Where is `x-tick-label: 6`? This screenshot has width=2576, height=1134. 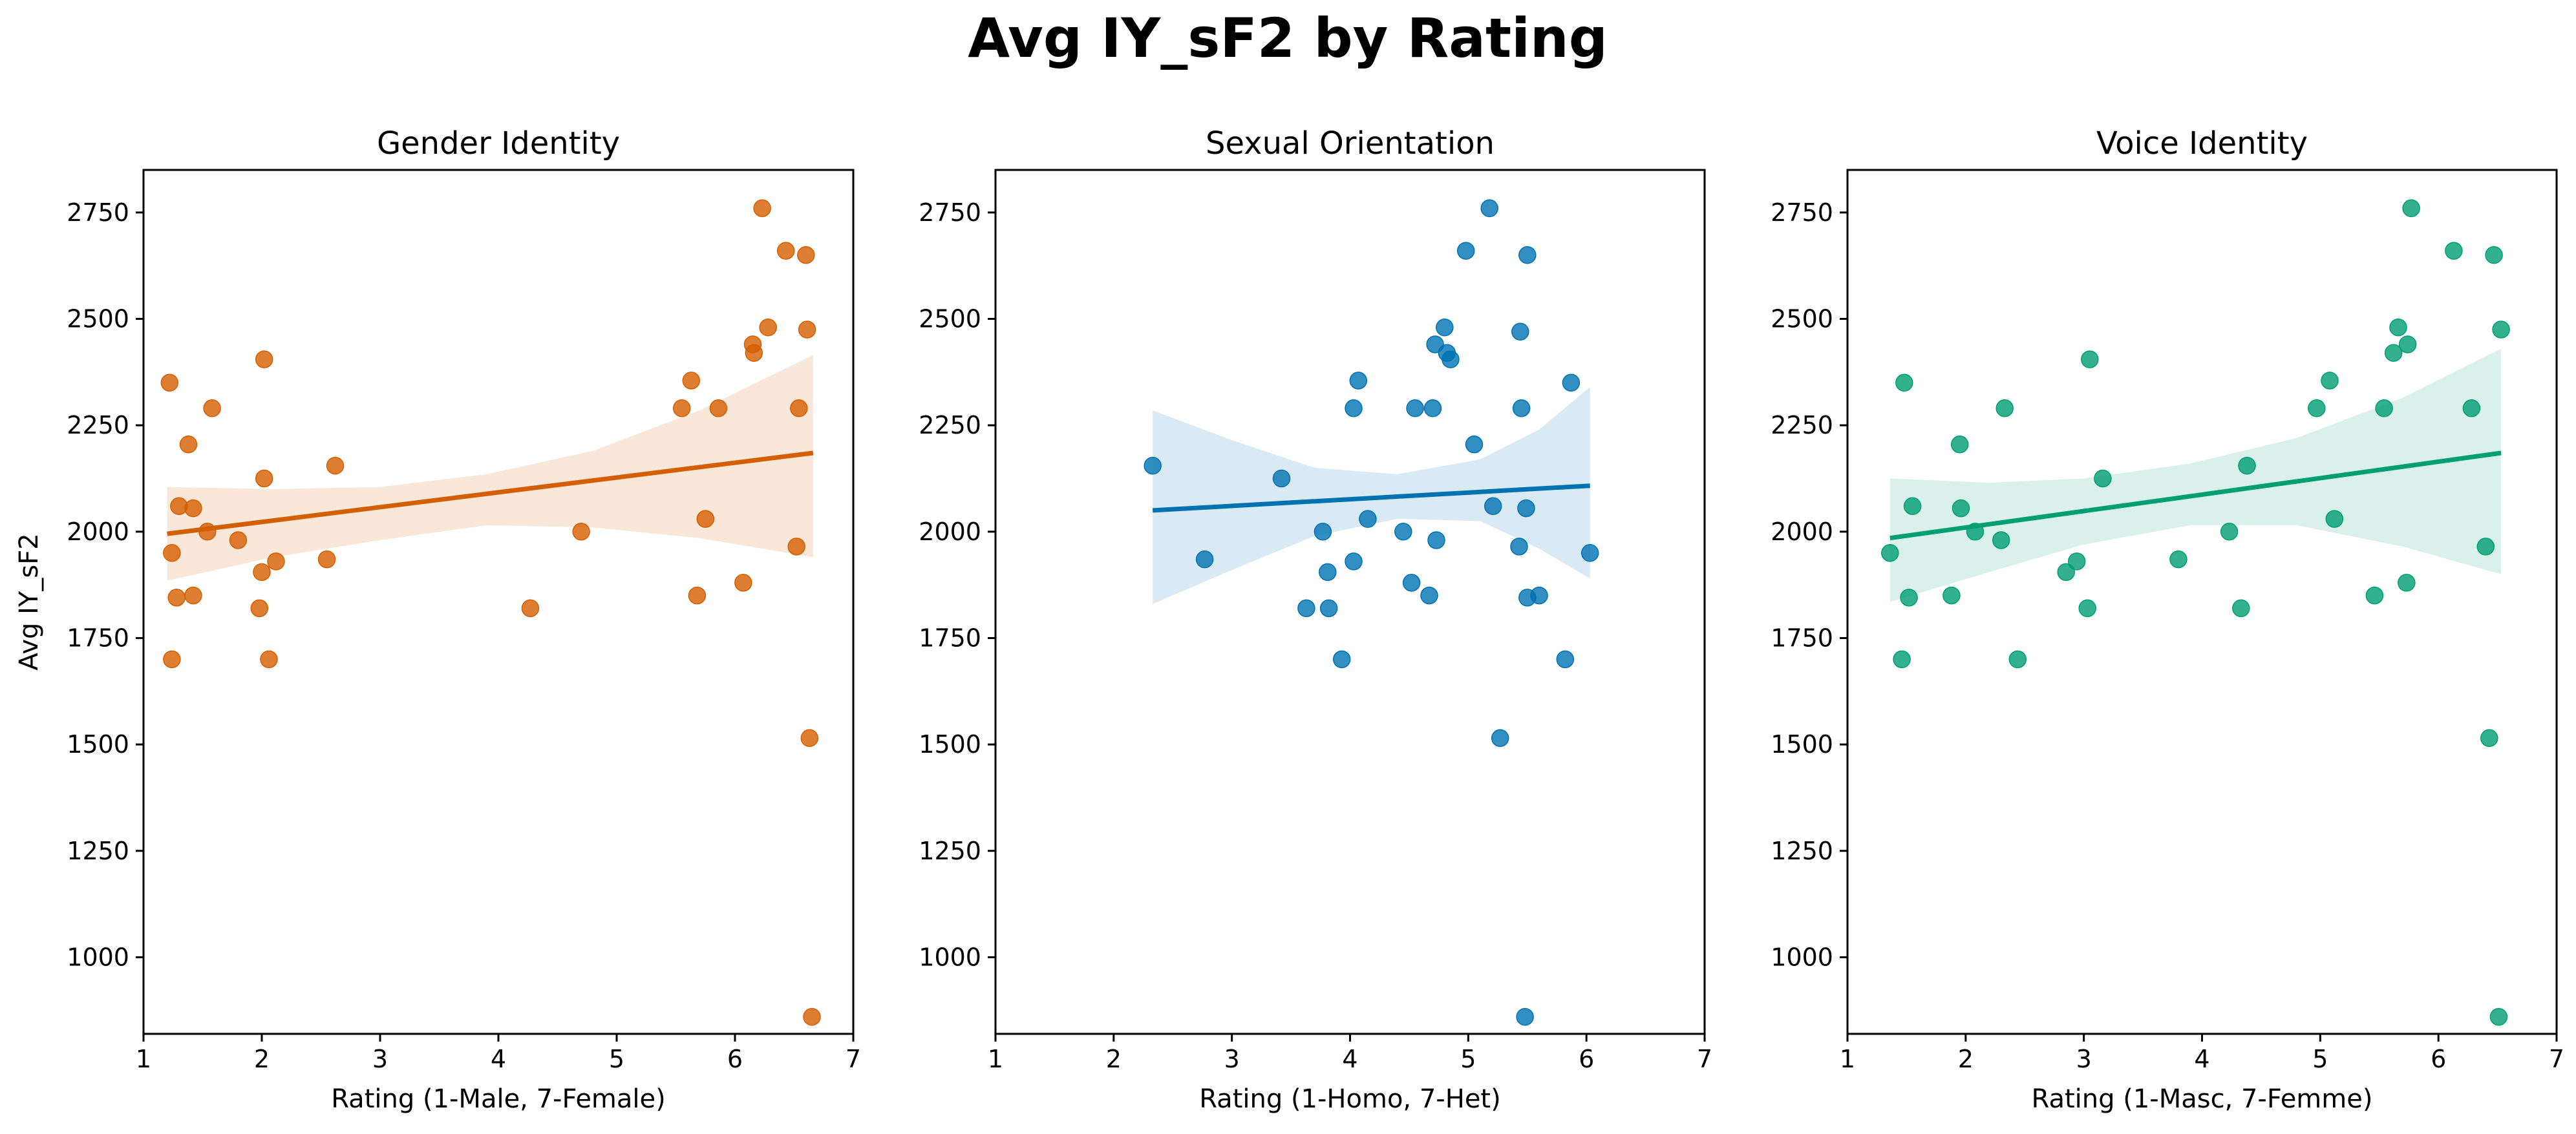 x-tick-label: 6 is located at coordinates (735, 1059).